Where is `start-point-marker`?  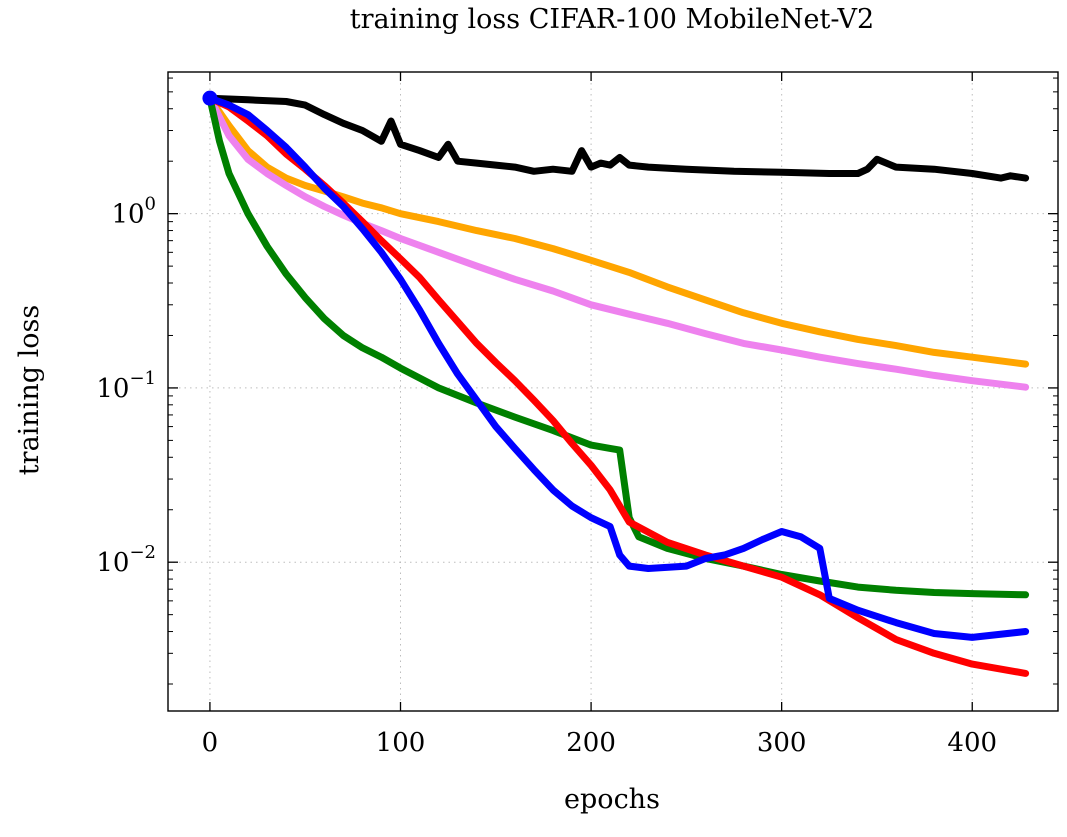
start-point-marker is located at coordinates (210, 98).